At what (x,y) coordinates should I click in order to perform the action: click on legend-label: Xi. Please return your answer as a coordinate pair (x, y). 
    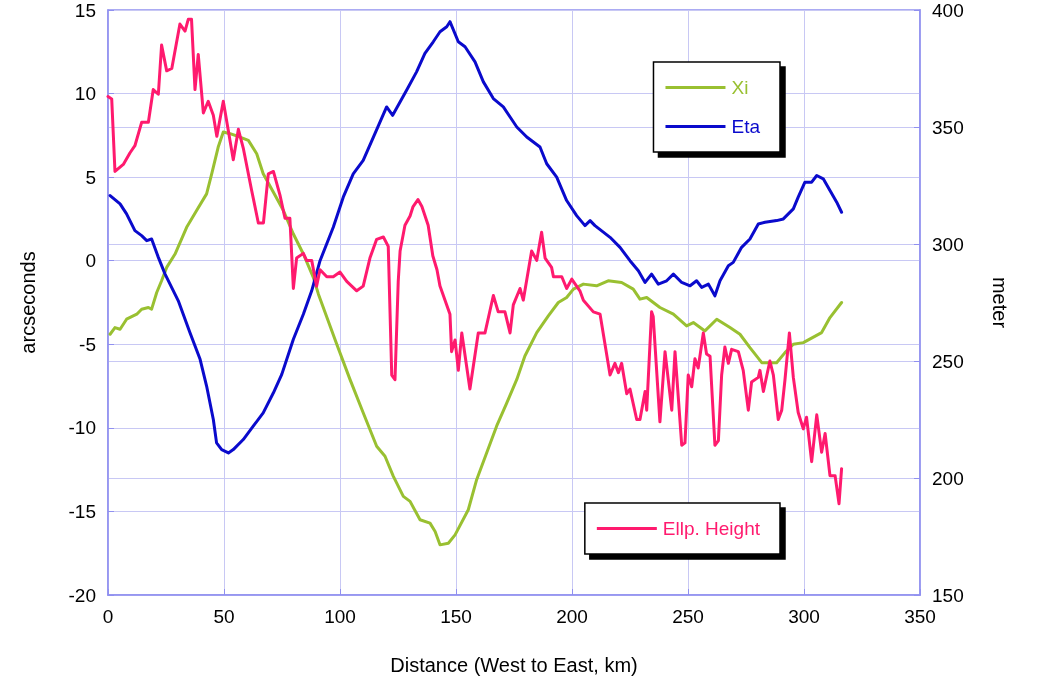
    Looking at the image, I should click on (740, 87).